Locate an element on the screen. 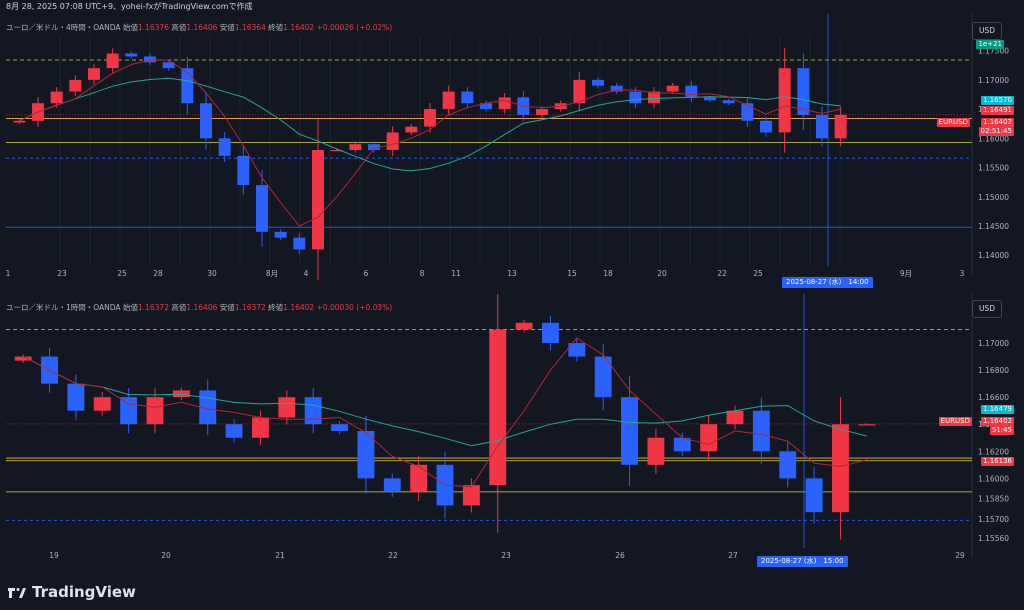 Image resolution: width=1024 pixels, height=610 pixels. pane1-ohlc-high-label: 高値 is located at coordinates (179, 27).